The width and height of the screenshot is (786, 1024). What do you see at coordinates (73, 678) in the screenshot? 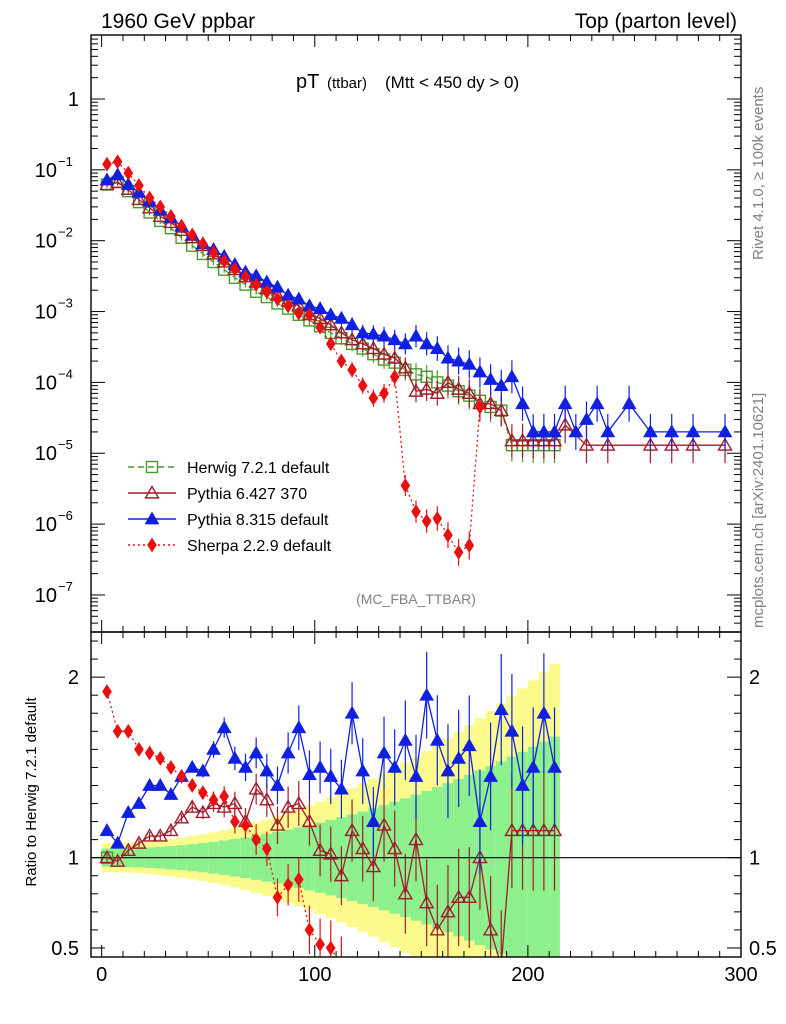
I see `ratio-tick-label-left: 2` at bounding box center [73, 678].